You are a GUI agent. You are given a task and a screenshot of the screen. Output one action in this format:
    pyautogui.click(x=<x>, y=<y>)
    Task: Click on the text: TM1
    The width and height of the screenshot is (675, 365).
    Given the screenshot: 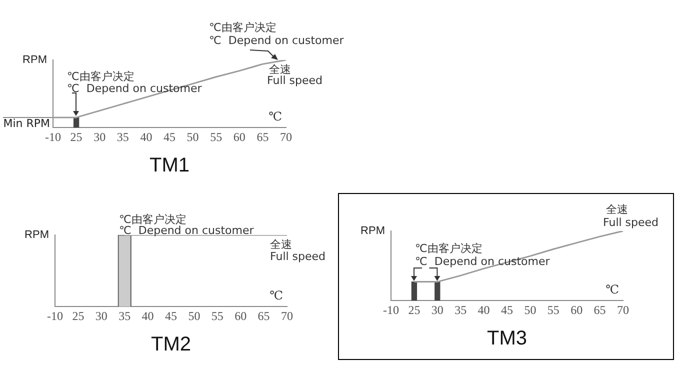 What is the action you would take?
    pyautogui.click(x=170, y=165)
    